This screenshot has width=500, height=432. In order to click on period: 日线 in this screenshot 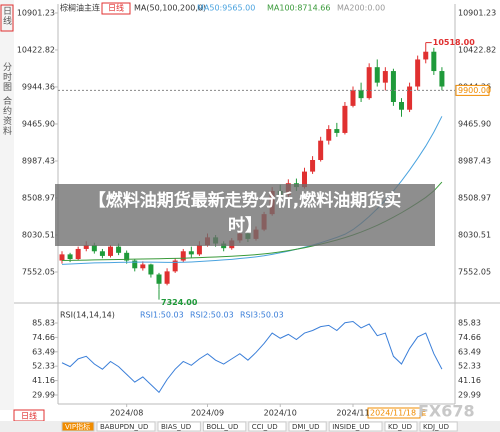, I will do `click(116, 8)`.